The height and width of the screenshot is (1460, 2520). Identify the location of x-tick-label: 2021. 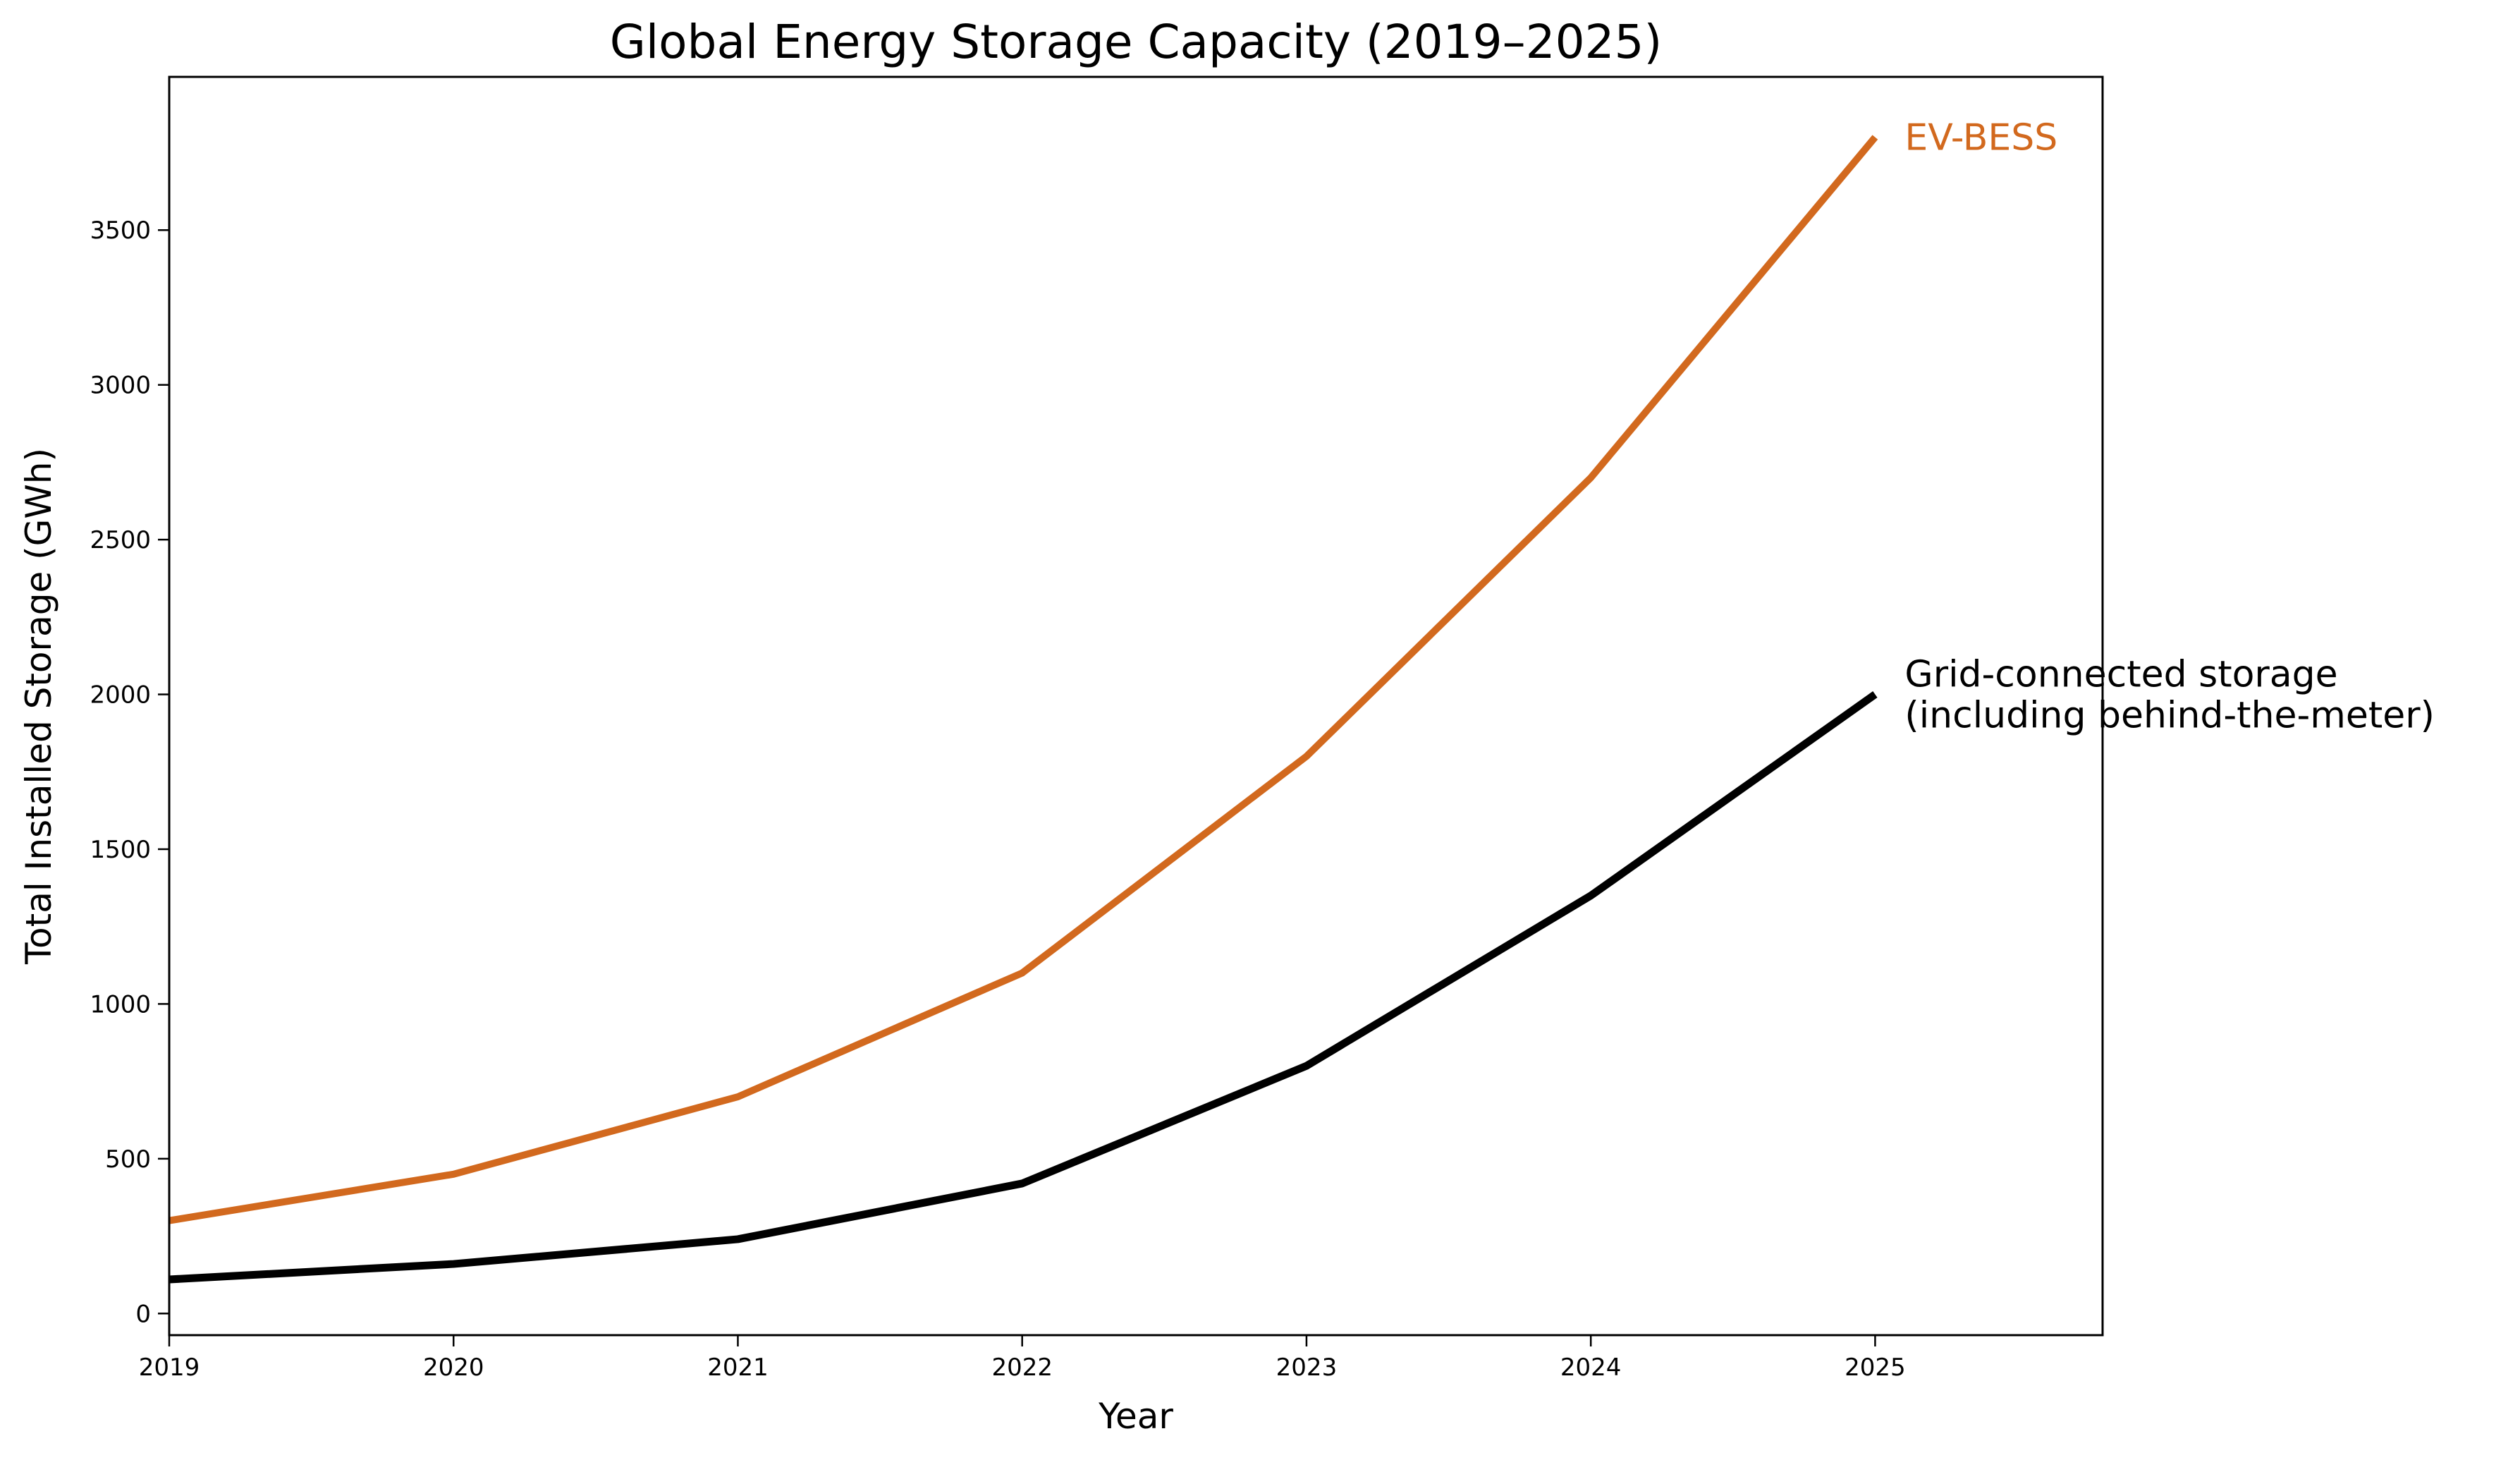
(738, 1367).